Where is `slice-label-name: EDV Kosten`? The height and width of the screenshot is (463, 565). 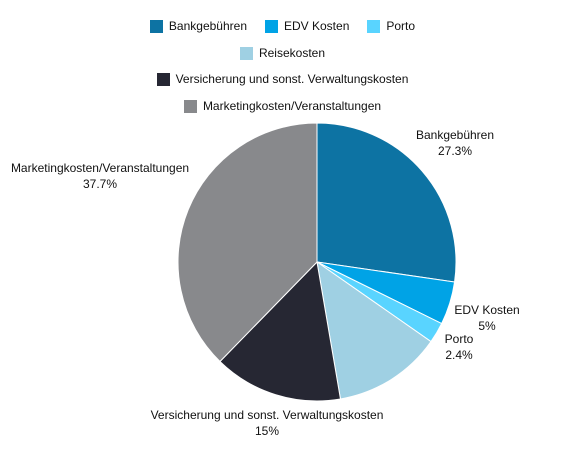 slice-label-name: EDV Kosten is located at coordinates (487, 310).